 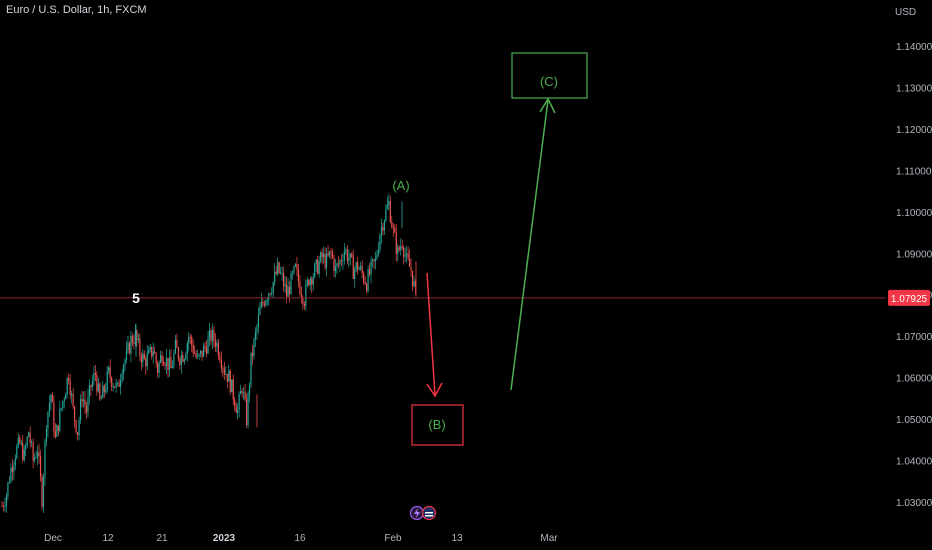 I want to click on last-price-badge: 1.07925, so click(x=909, y=297).